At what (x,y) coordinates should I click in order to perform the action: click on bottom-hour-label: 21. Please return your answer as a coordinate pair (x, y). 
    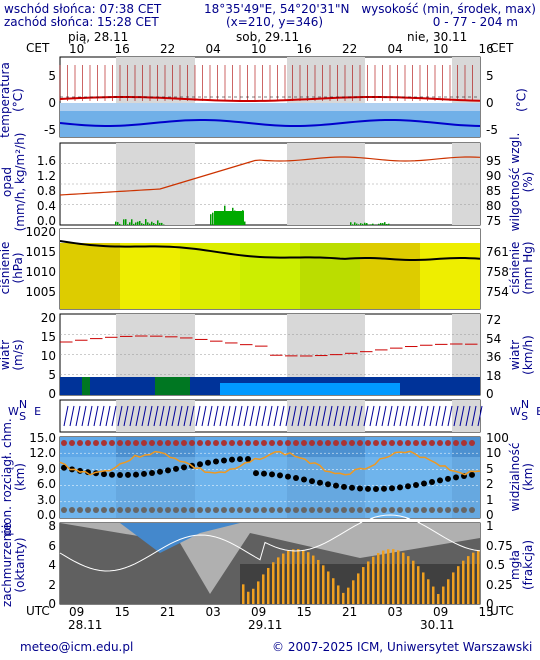
    Looking at the image, I should click on (350, 612).